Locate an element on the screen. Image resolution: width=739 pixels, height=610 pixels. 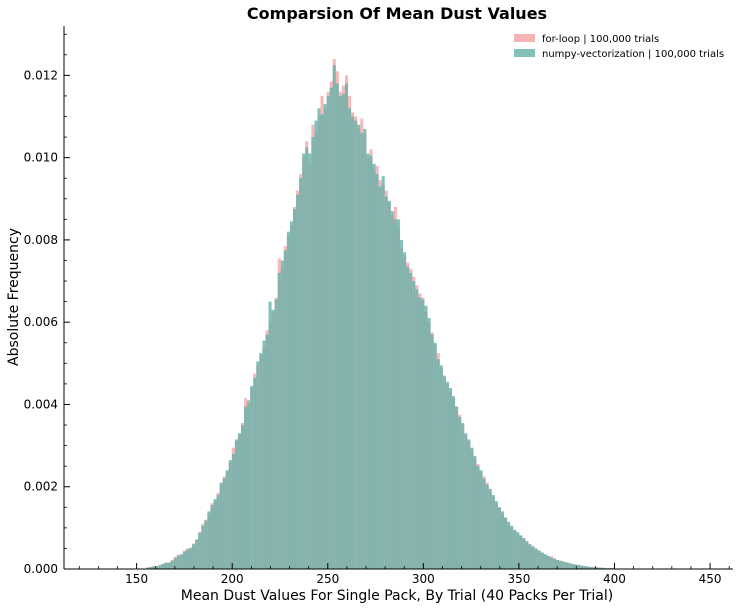
y-axis-label: Absolute Frequency is located at coordinates (14, 297).